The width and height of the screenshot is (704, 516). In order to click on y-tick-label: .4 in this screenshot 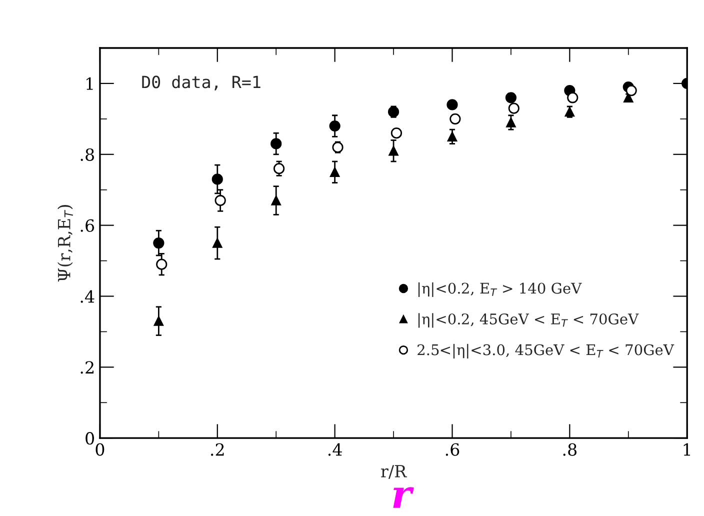, I will do `click(87, 296)`.